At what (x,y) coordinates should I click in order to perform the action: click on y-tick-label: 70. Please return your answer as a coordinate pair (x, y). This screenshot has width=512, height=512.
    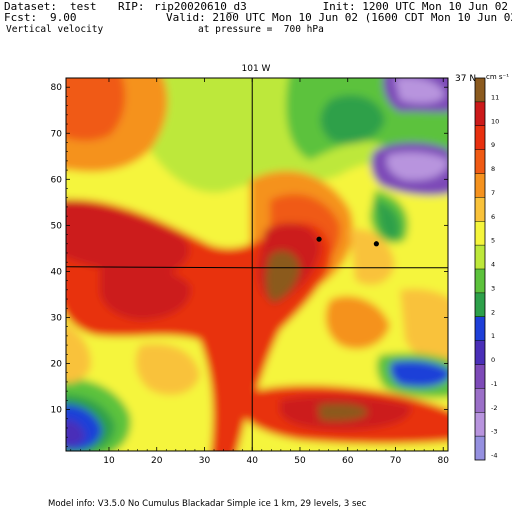
    Looking at the image, I should click on (57, 134).